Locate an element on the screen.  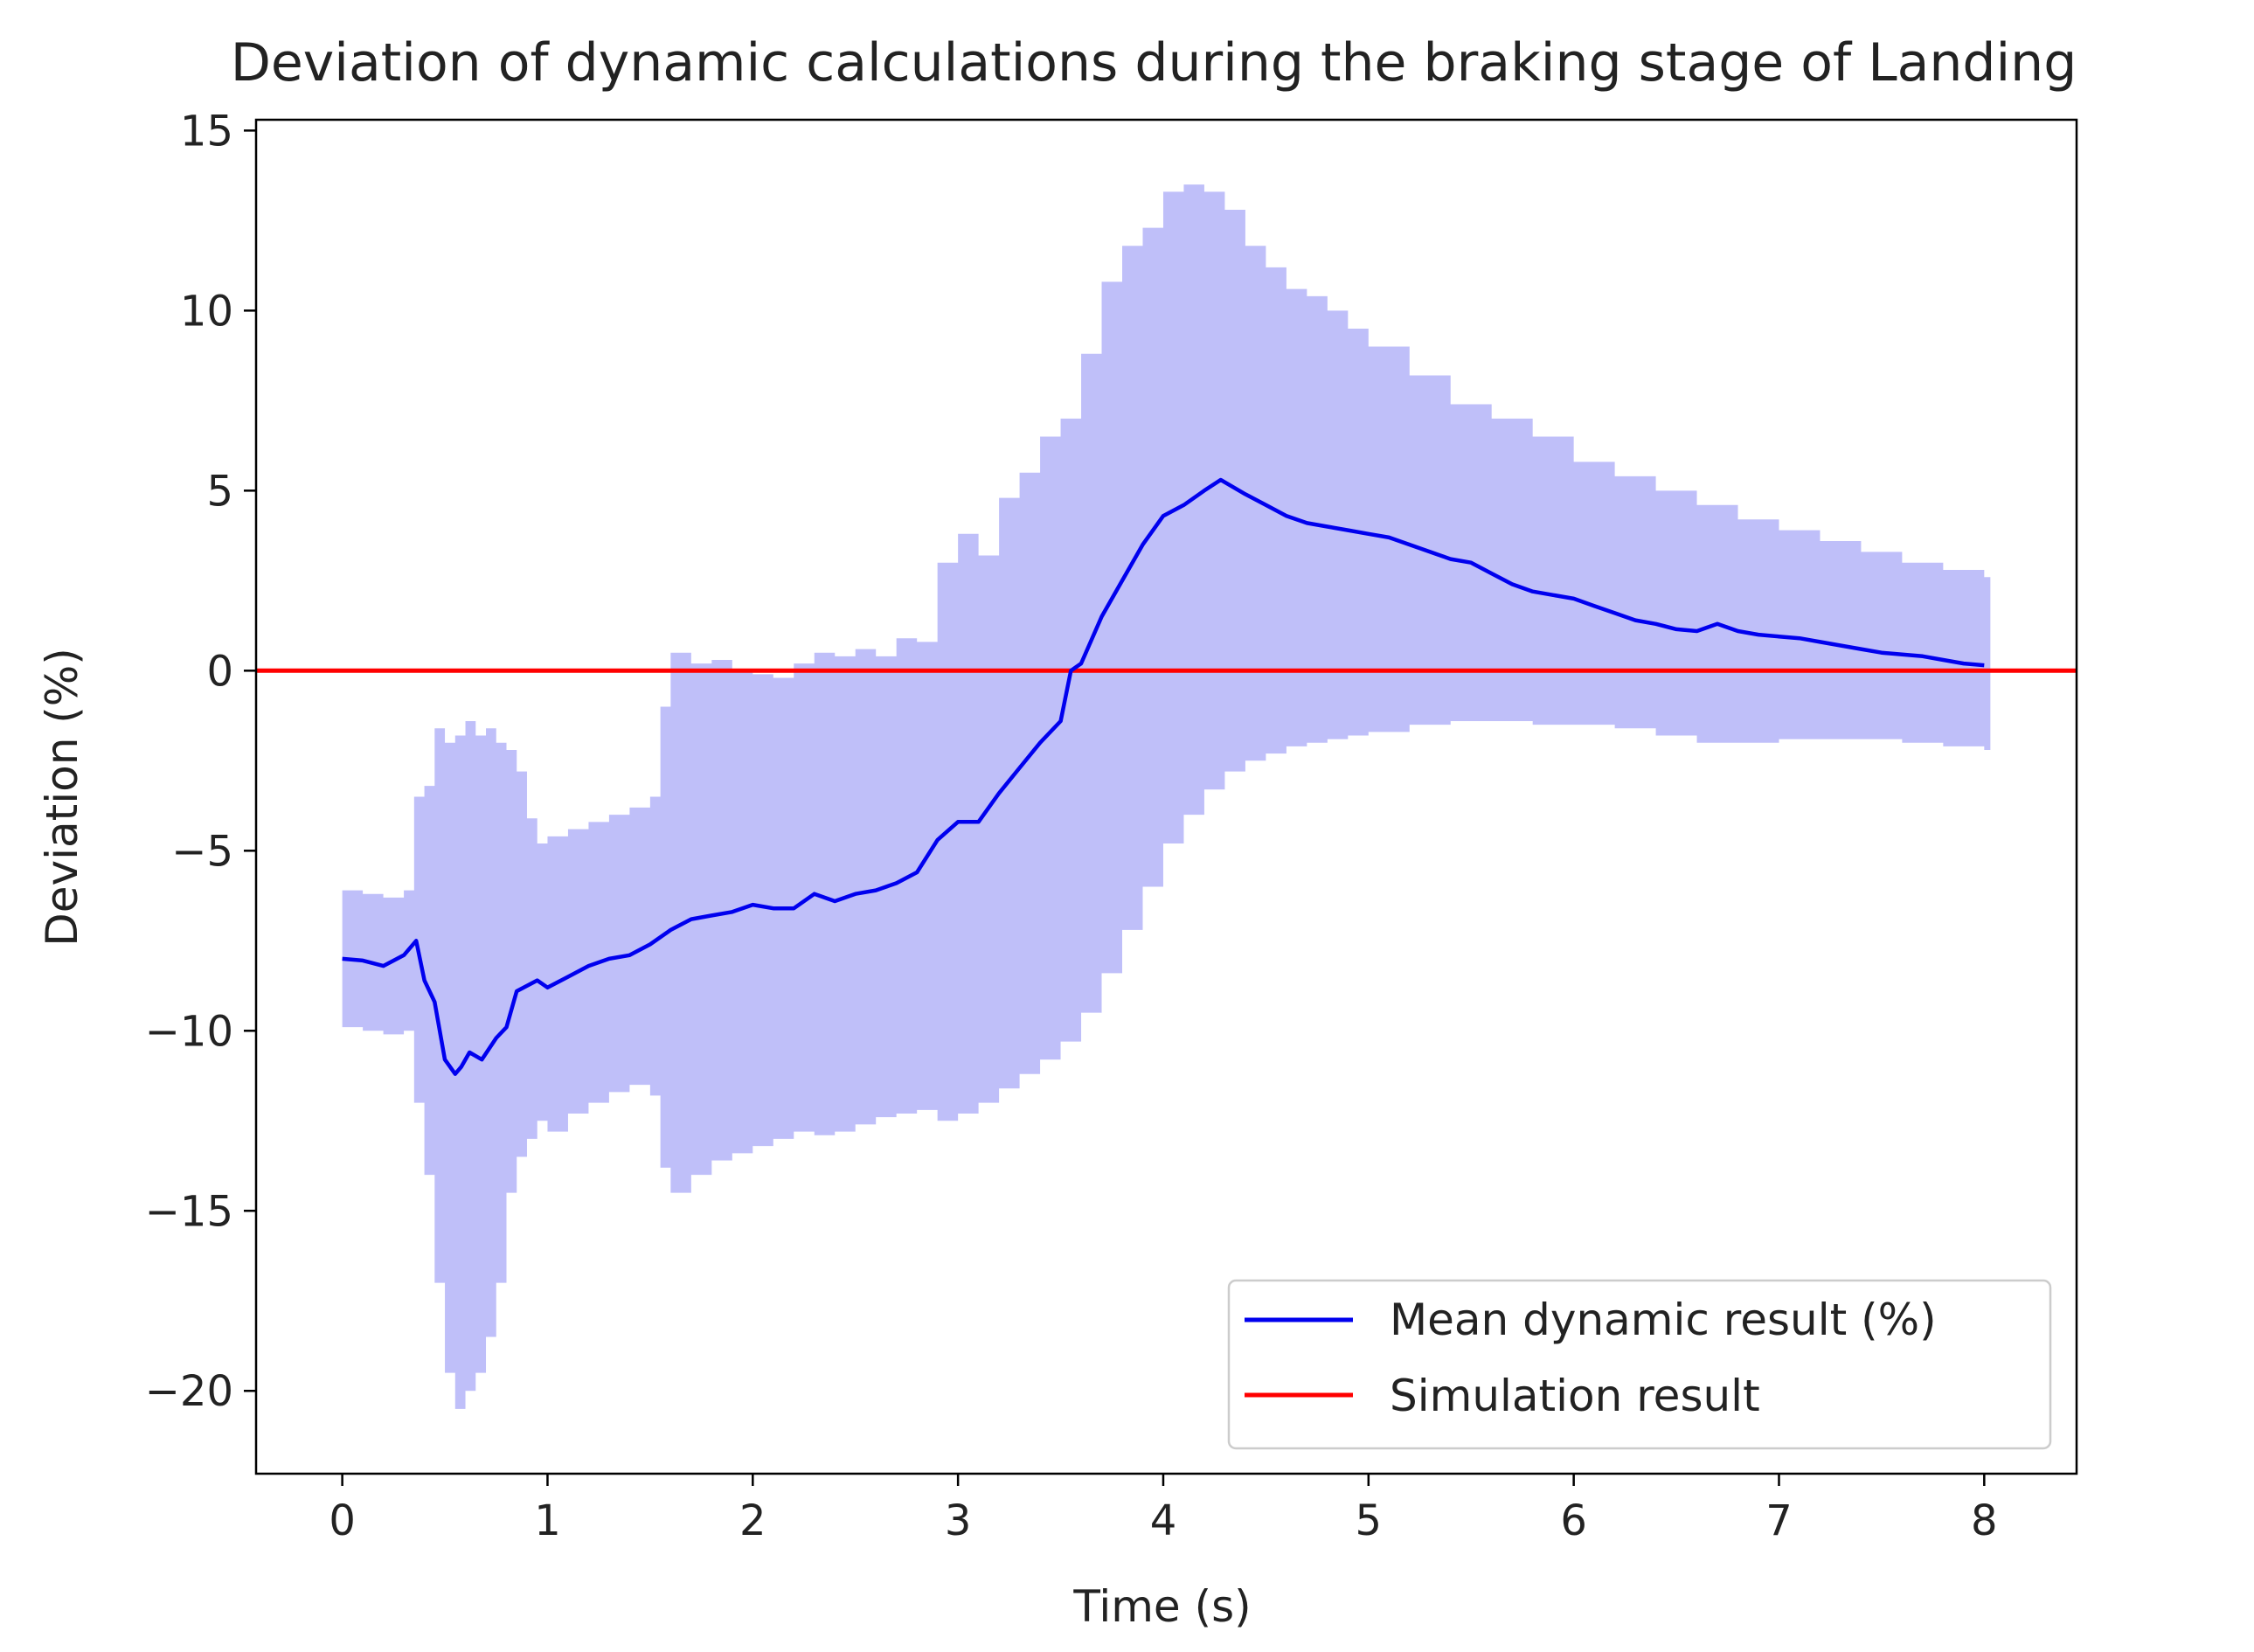
x-tick-label: 1 is located at coordinates (547, 1521).